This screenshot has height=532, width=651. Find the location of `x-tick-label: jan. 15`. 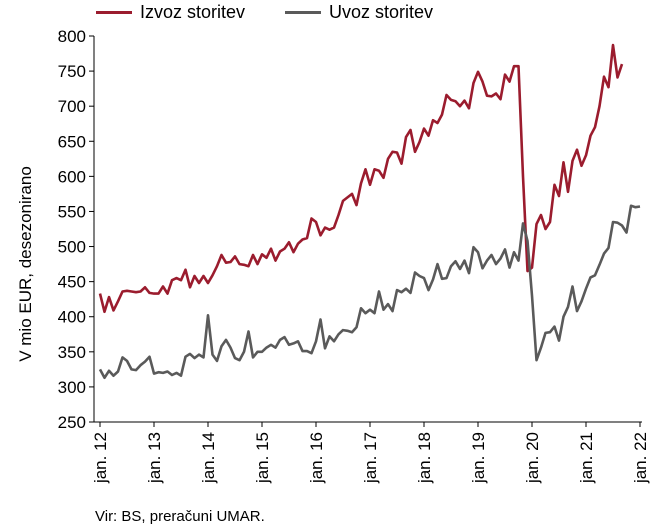

x-tick-label: jan. 15 is located at coordinates (262, 458).